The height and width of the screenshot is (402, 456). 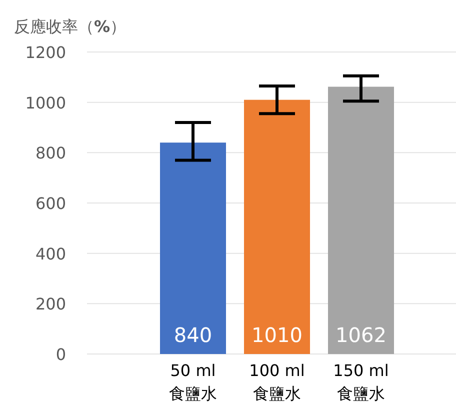 What do you see at coordinates (70, 26) in the screenshot?
I see `y-axis-title: 反應收率（%）` at bounding box center [70, 26].